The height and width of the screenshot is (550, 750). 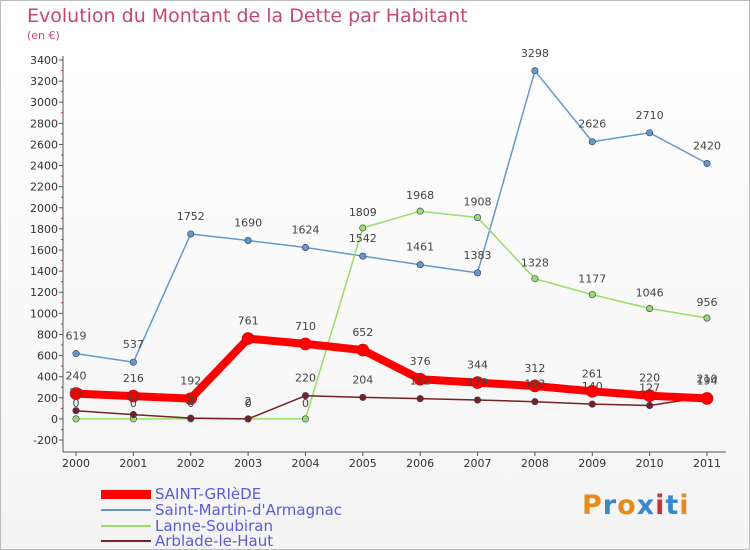 I want to click on data-label: 41, so click(x=133, y=397).